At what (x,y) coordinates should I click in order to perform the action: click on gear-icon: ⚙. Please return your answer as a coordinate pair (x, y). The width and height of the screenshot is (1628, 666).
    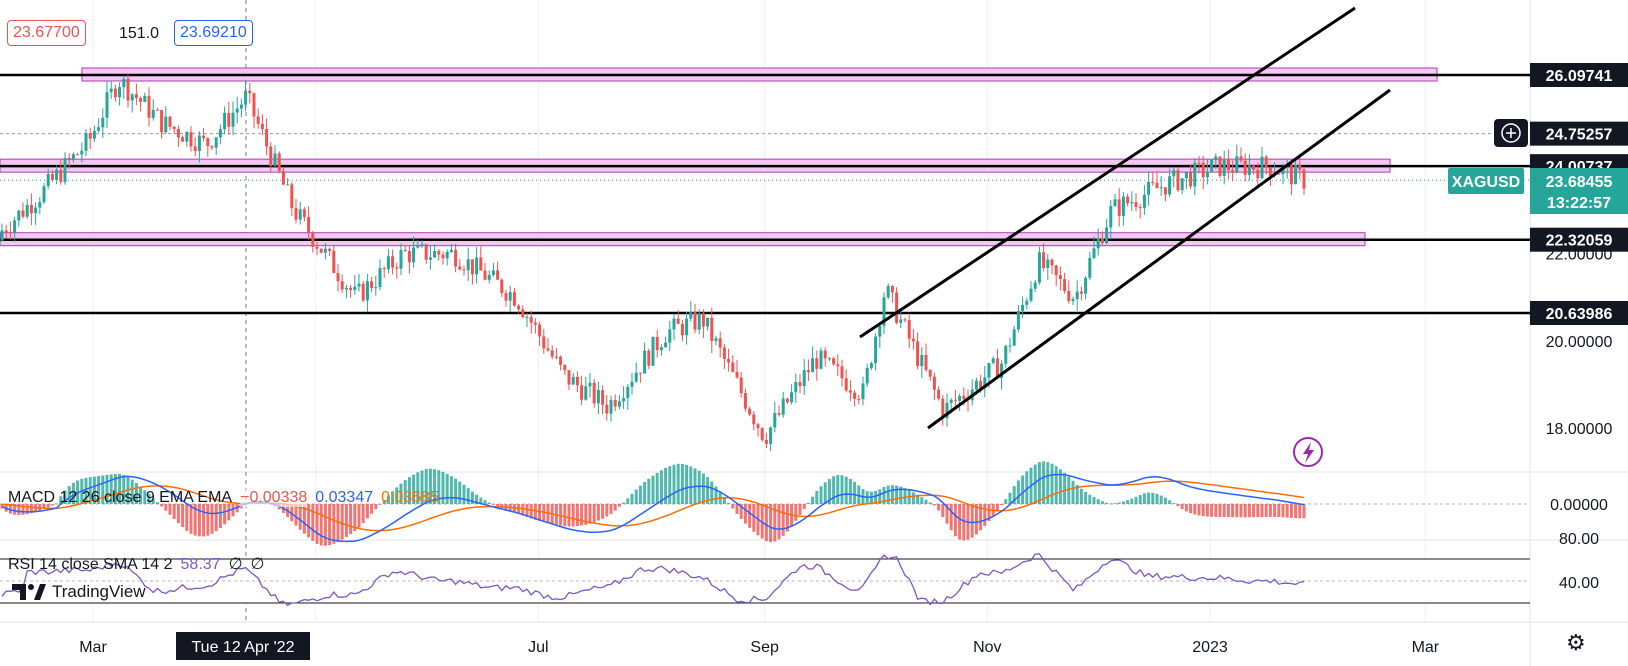
    Looking at the image, I should click on (1576, 642).